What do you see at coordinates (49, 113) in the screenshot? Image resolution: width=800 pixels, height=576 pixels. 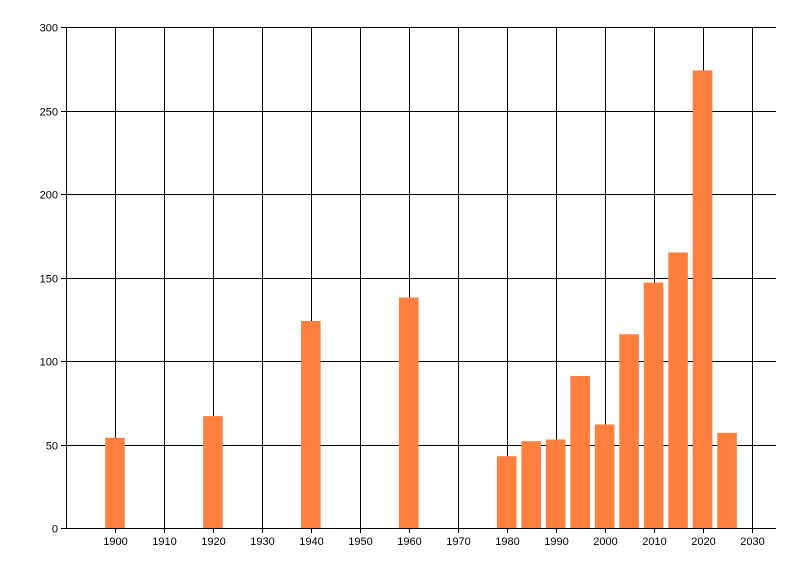 I see `y-tick-label: 250` at bounding box center [49, 113].